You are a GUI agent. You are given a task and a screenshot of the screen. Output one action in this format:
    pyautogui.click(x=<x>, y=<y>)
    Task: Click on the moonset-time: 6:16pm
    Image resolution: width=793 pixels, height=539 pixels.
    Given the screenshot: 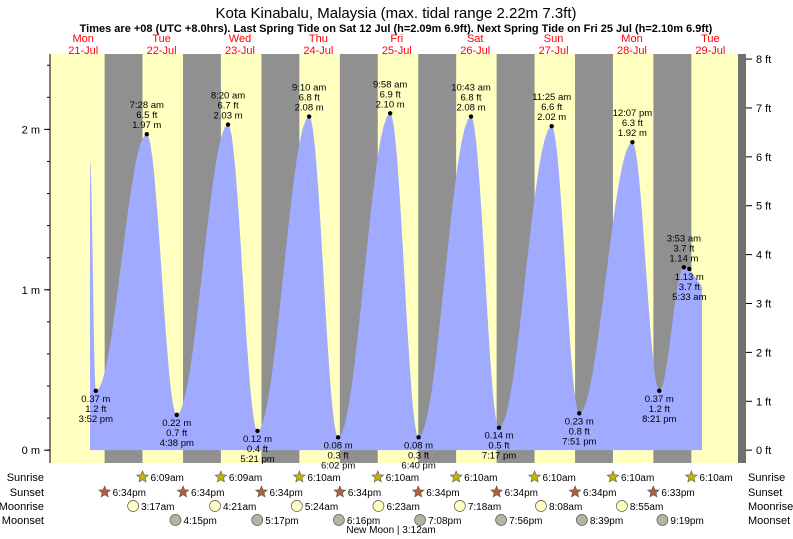 What is the action you would take?
    pyautogui.click(x=363, y=521)
    